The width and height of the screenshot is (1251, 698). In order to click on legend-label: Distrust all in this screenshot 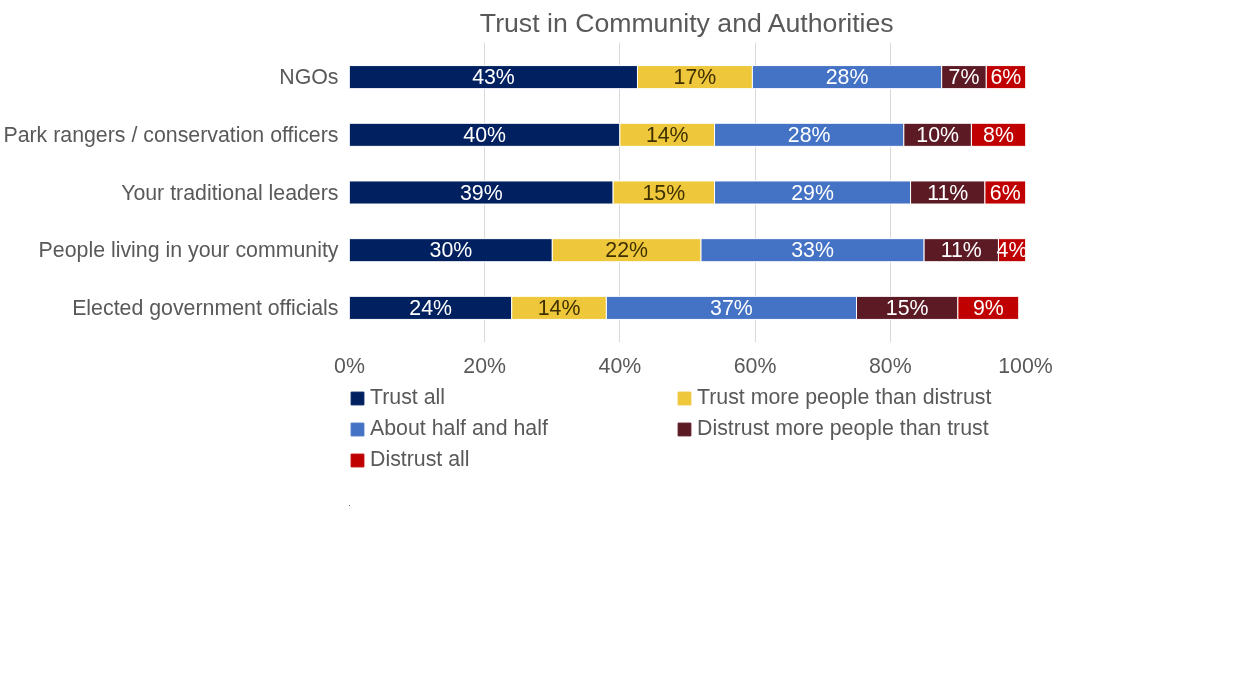, I will do `click(420, 459)`.